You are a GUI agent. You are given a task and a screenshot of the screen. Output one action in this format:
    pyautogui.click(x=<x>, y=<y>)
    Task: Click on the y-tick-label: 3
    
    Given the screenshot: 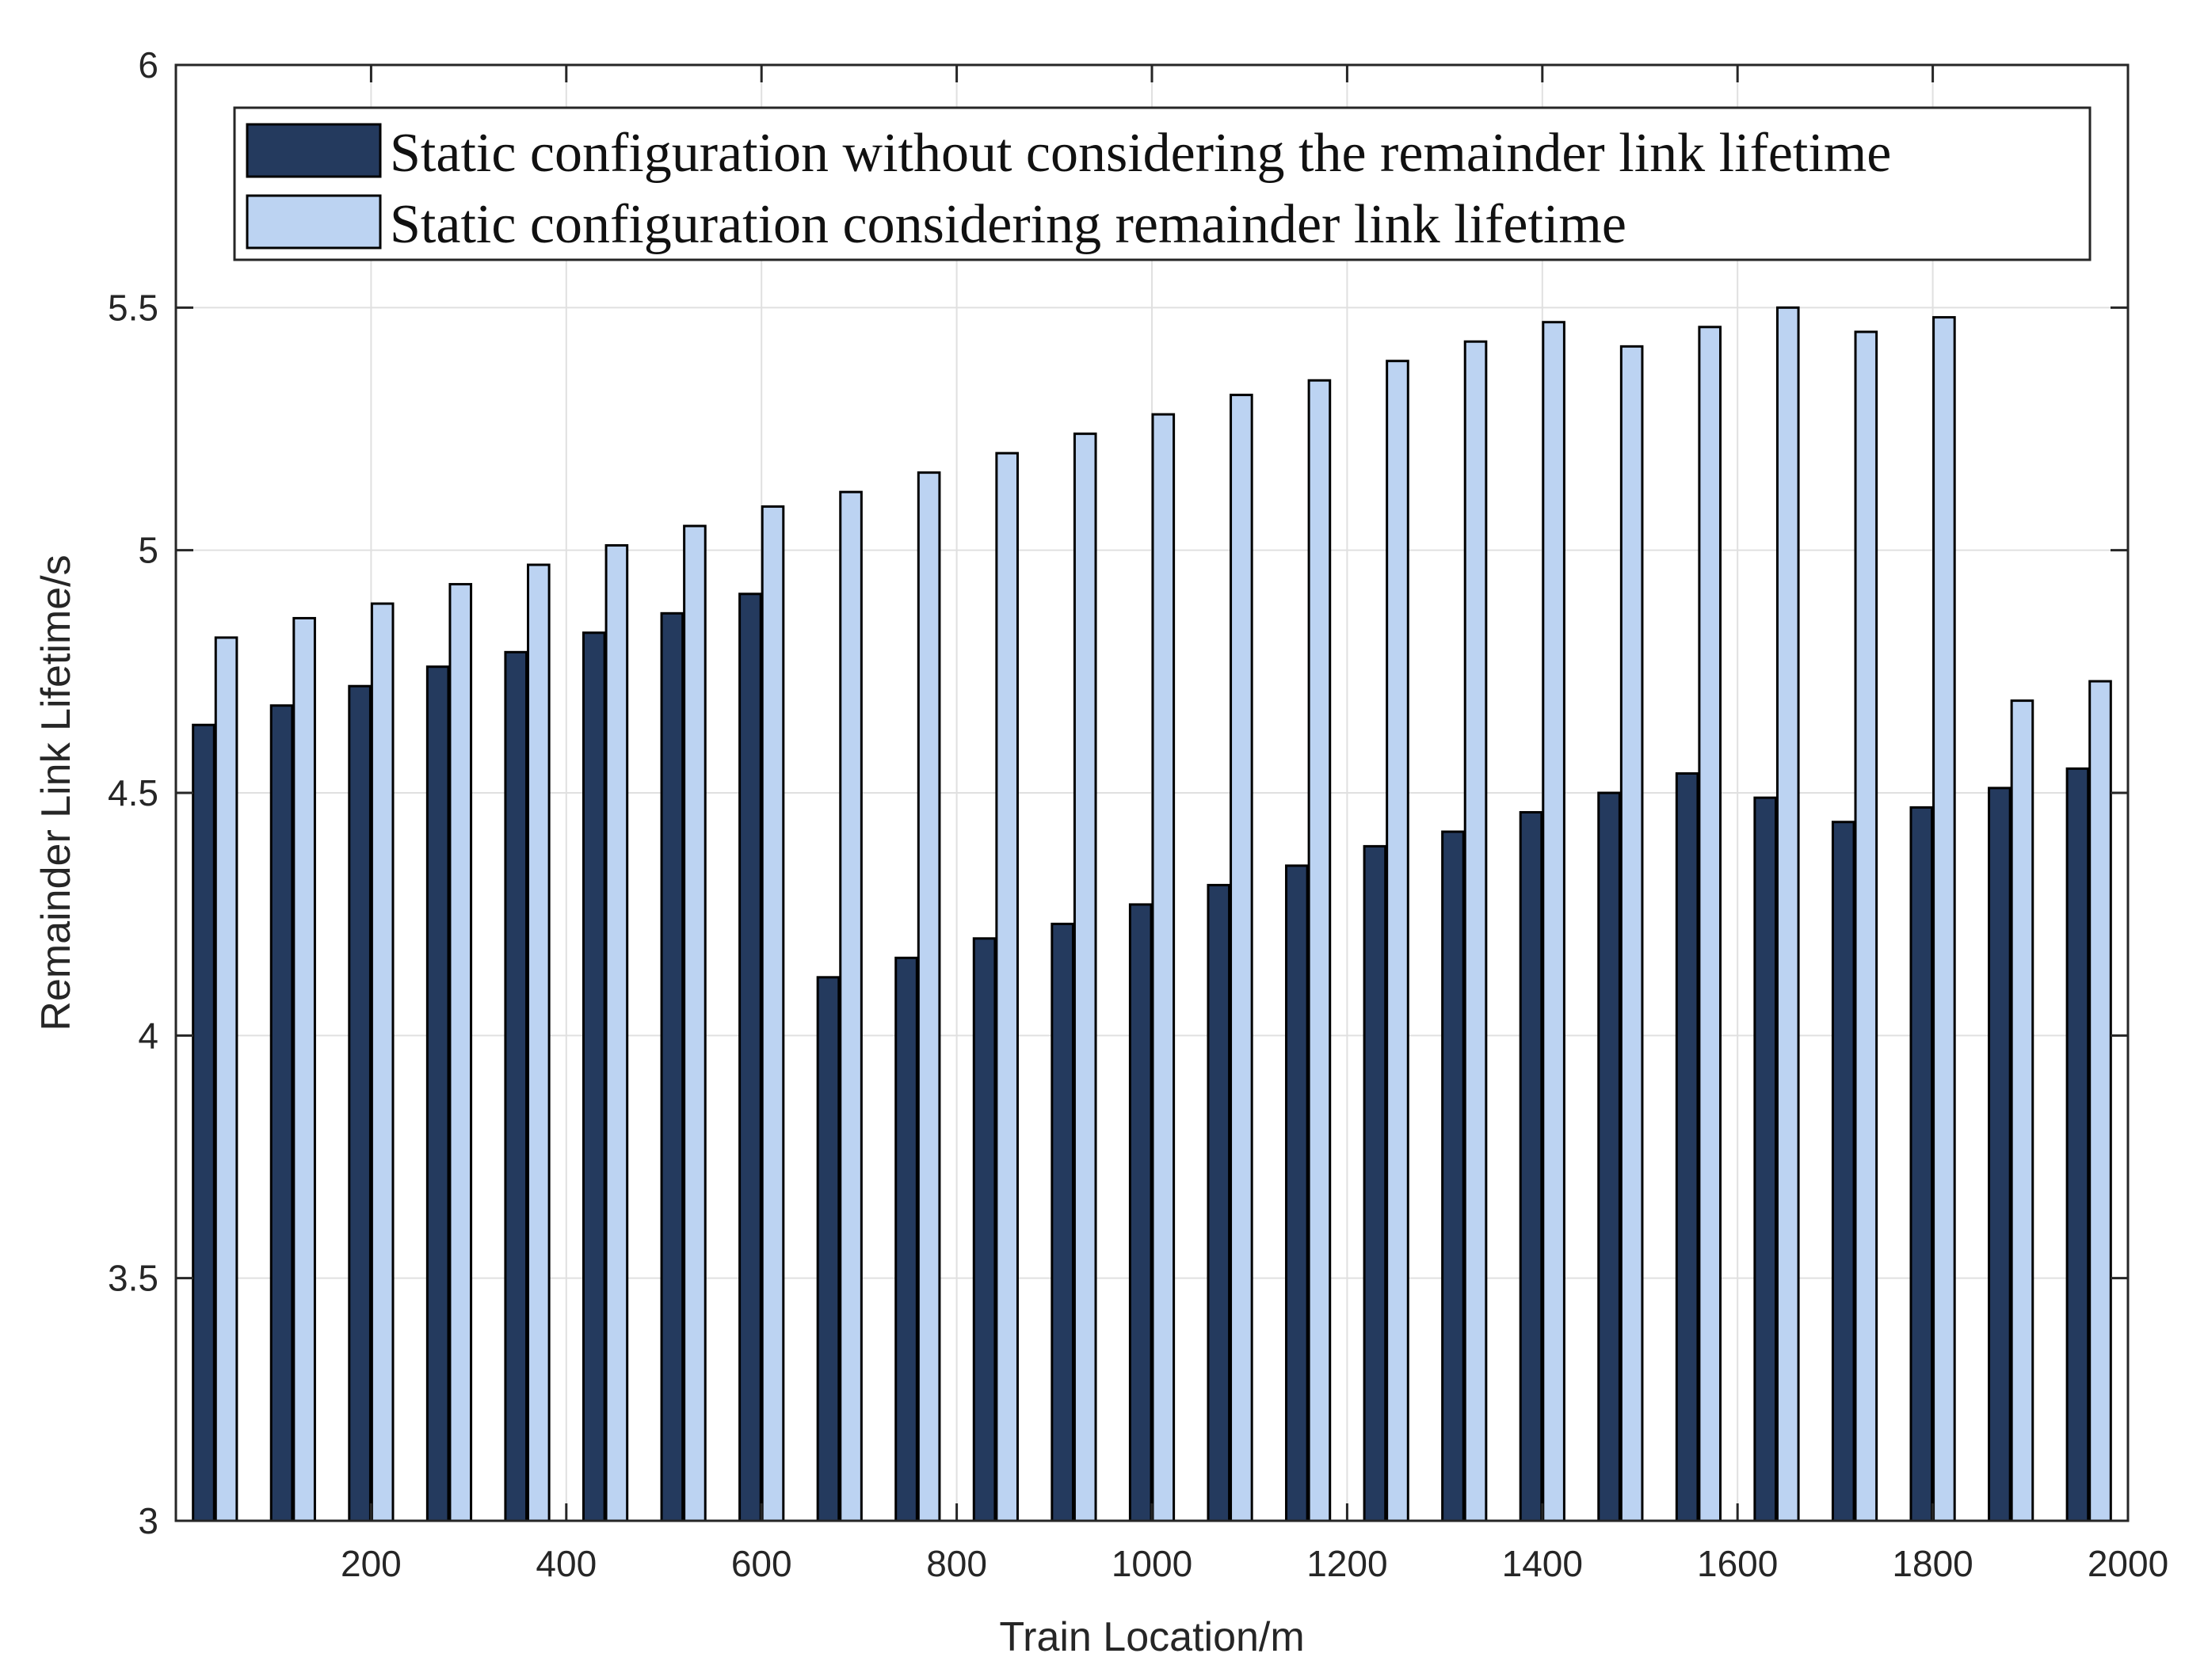 What is the action you would take?
    pyautogui.click(x=148, y=1520)
    